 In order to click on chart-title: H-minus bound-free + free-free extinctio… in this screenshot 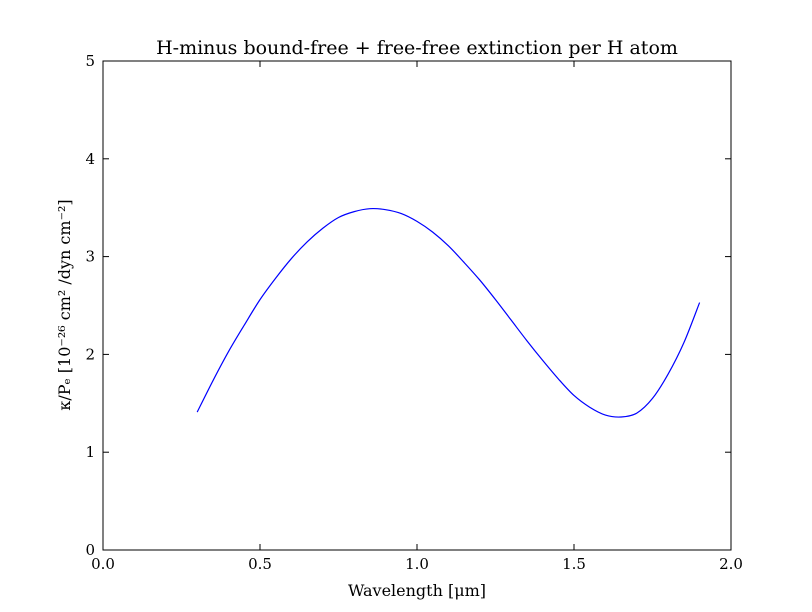, I will do `click(417, 48)`.